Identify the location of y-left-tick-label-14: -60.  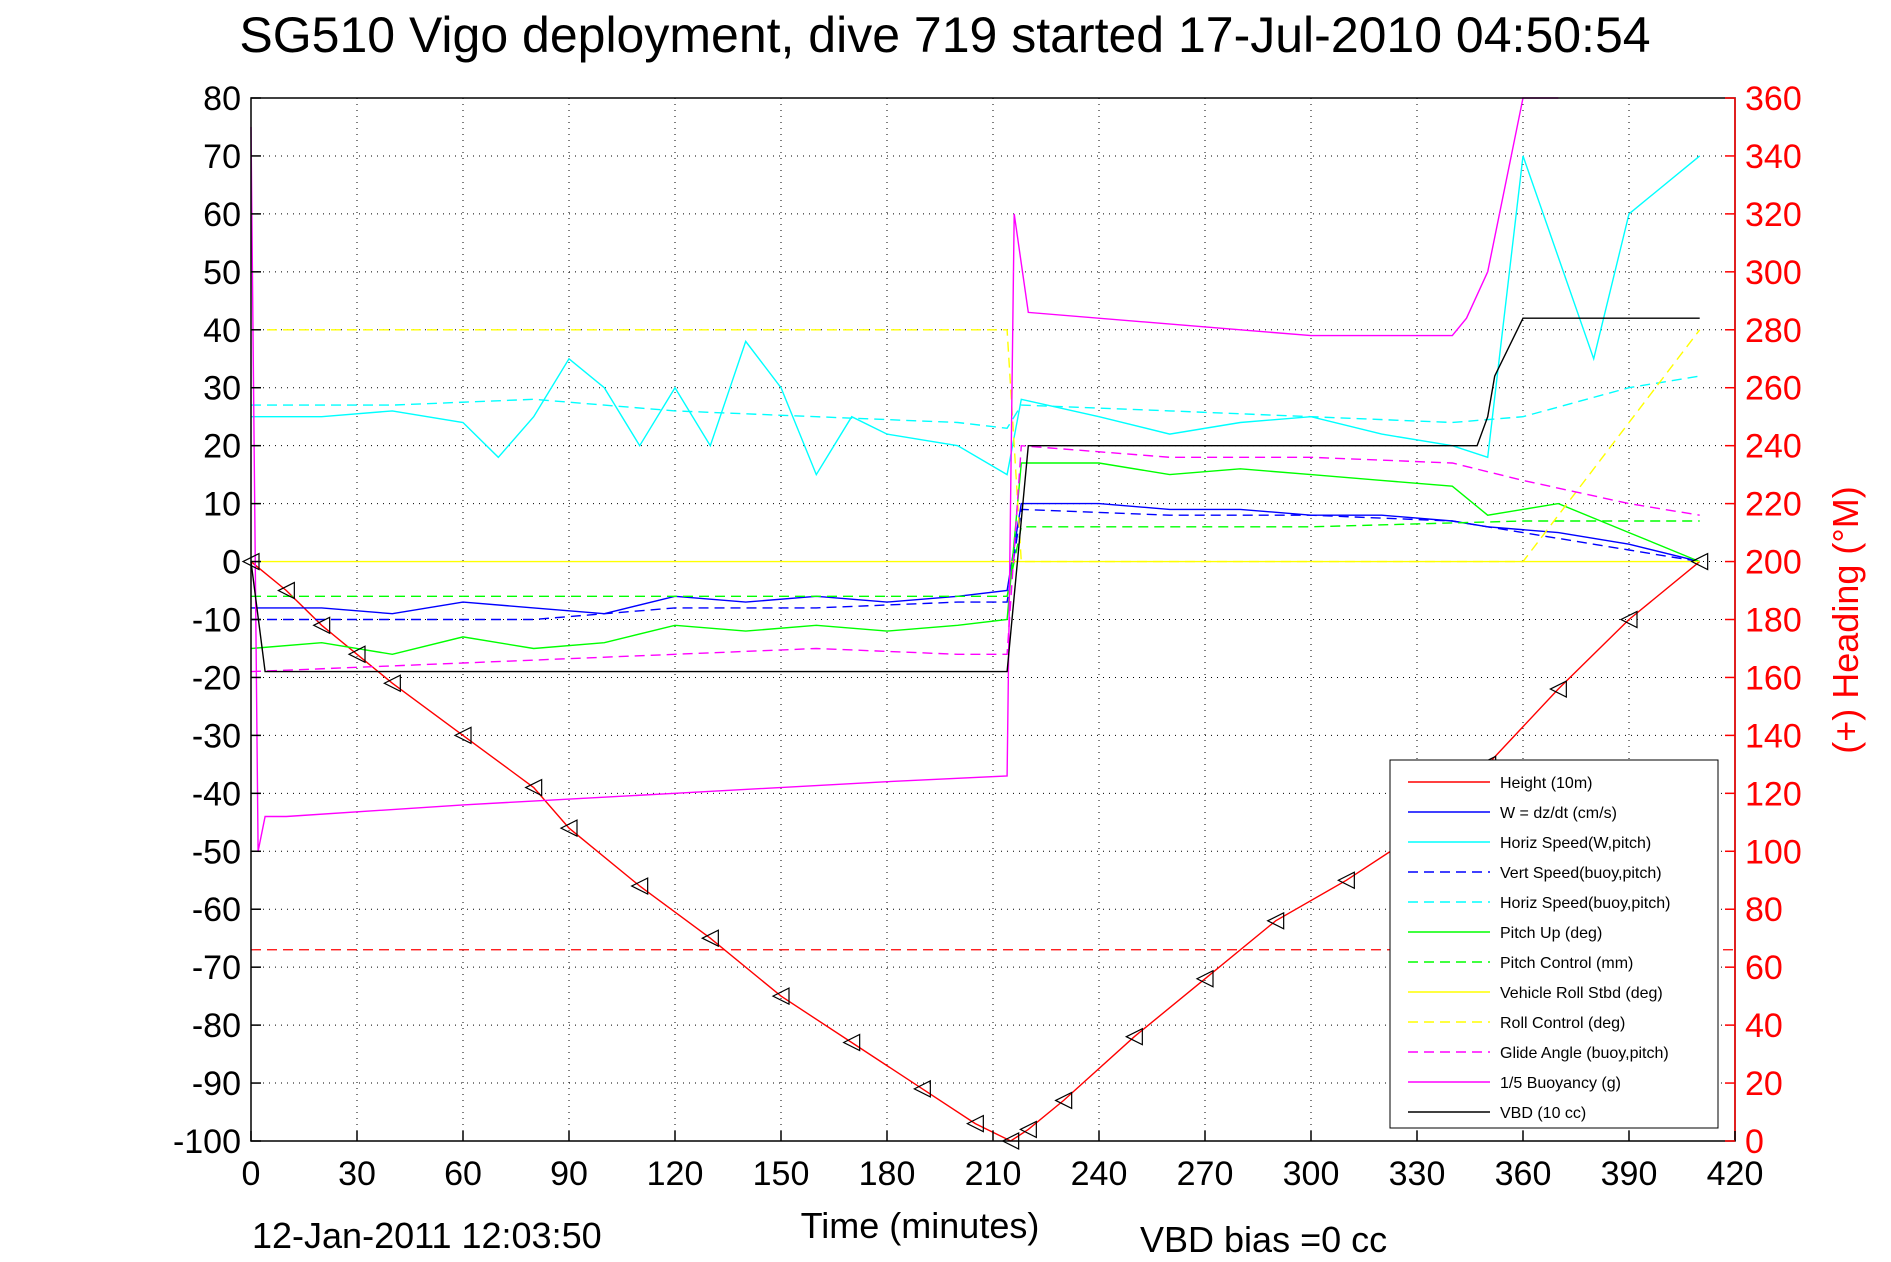
(216, 910).